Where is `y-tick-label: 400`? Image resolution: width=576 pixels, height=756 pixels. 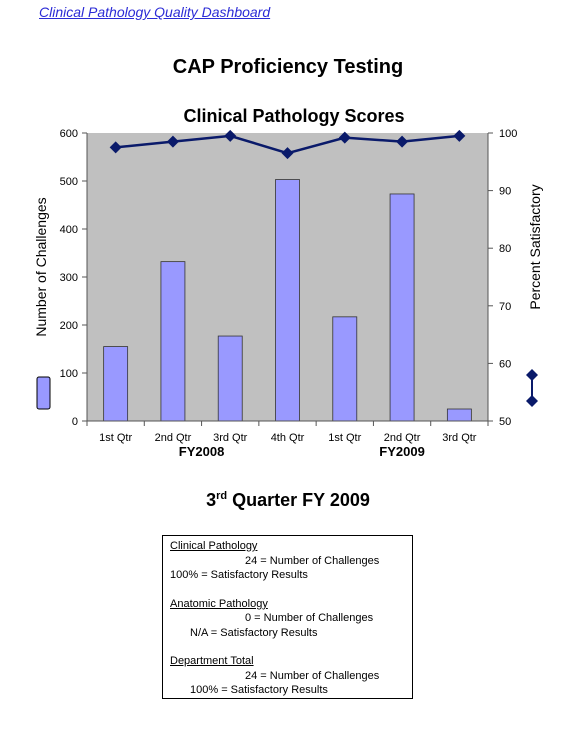
y-tick-label: 400 is located at coordinates (69, 230).